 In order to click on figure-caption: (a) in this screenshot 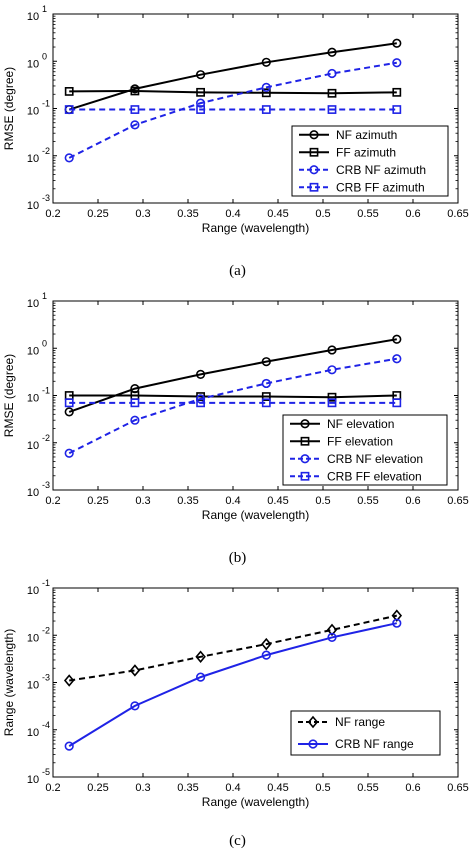, I will do `click(237, 271)`.